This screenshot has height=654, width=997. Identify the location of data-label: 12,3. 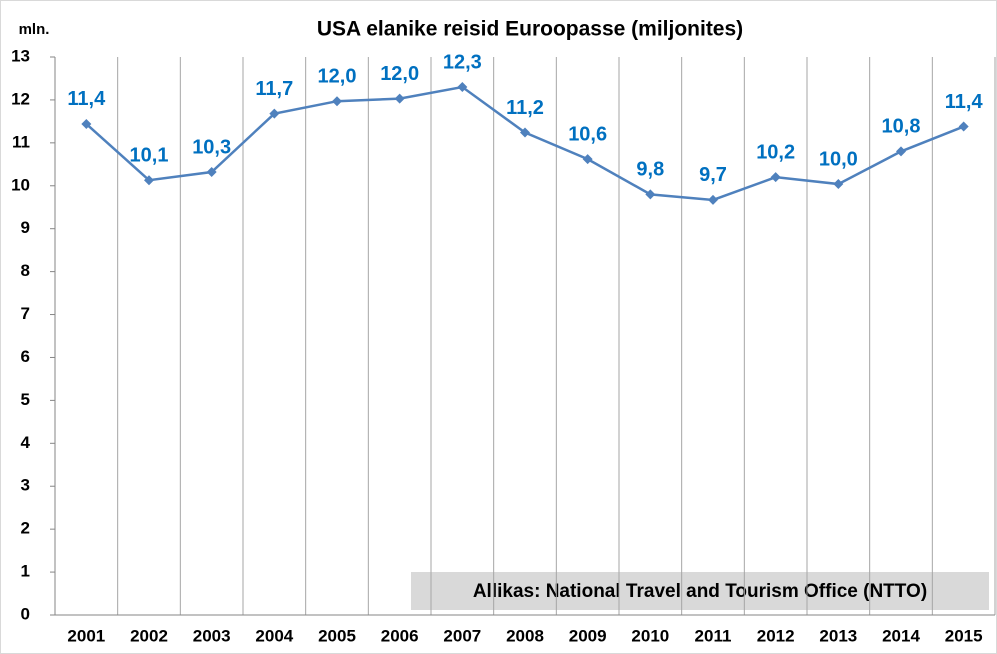
(462, 62).